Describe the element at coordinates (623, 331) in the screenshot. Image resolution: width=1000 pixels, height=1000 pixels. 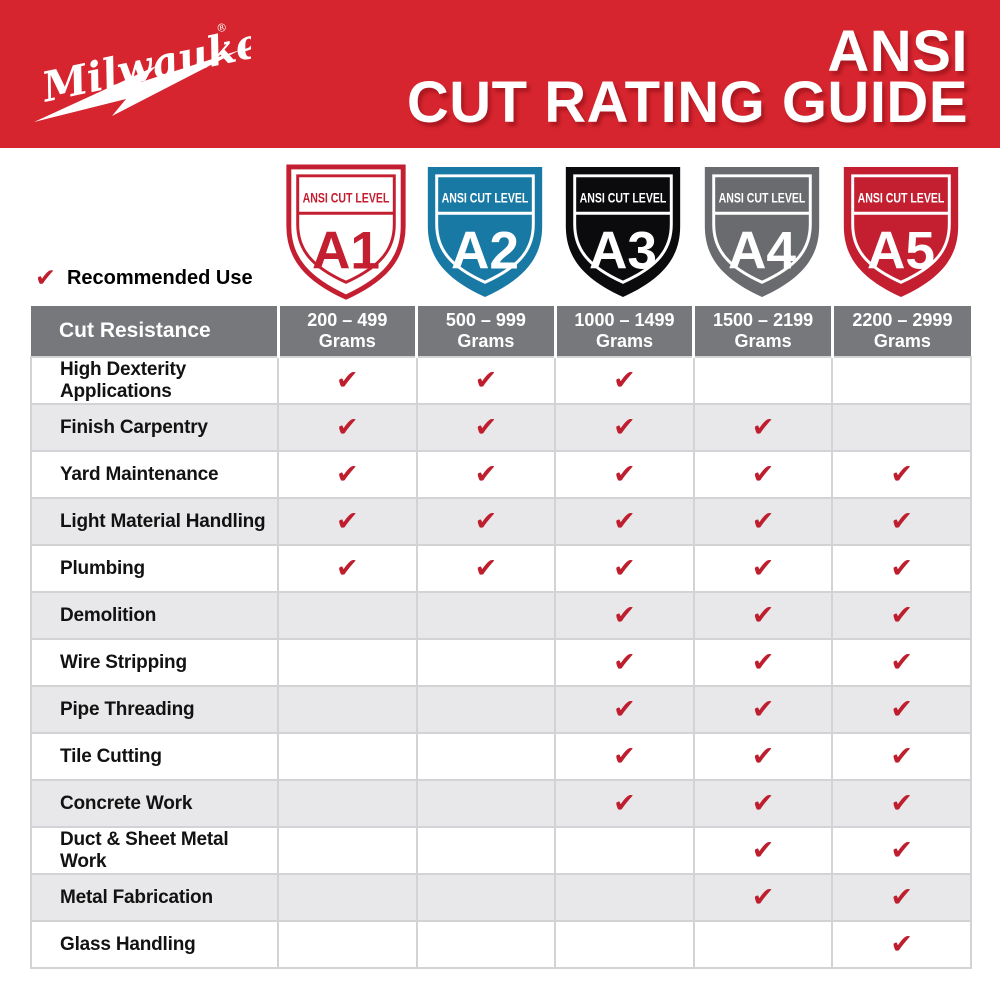
I see `column-header-A3: 1000 – 1499 Grams` at that location.